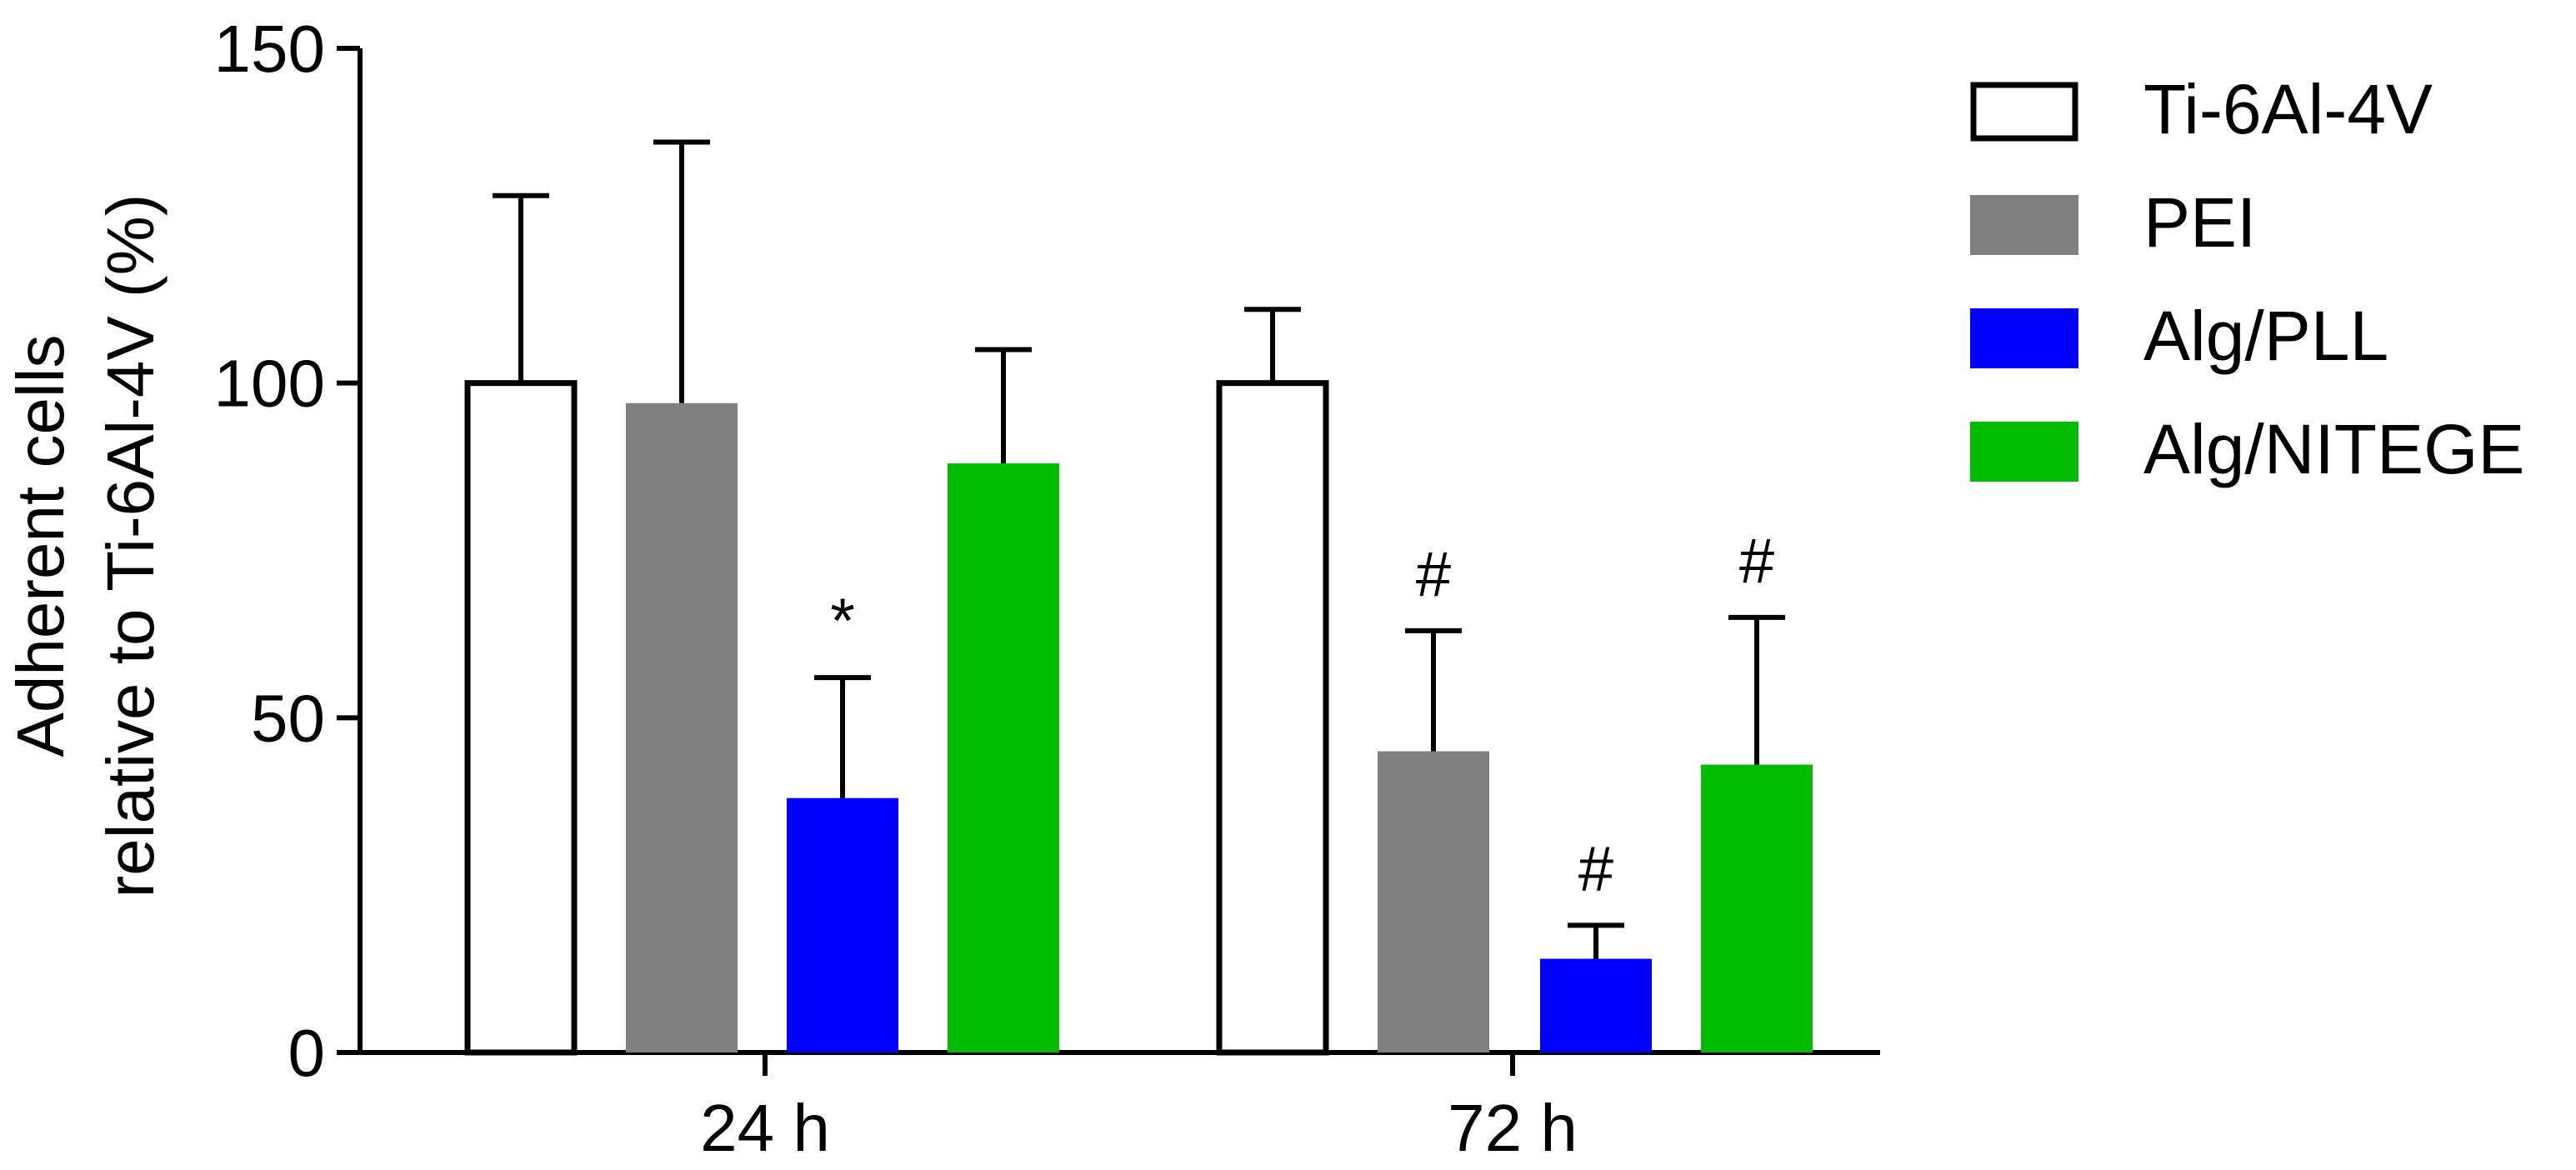 This screenshot has width=2576, height=1170. I want to click on bar-alg-nitege-72h, so click(1757, 908).